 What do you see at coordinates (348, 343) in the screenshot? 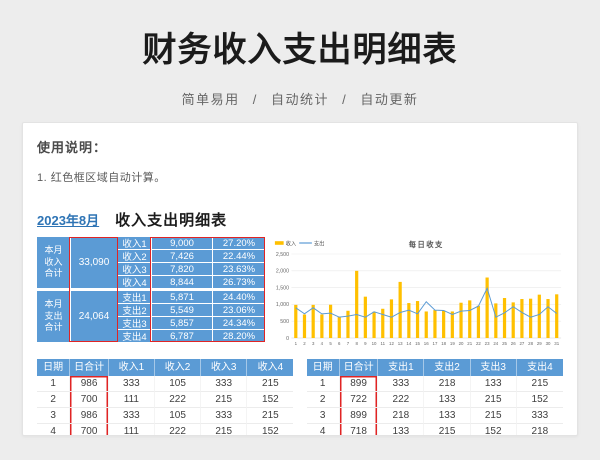
I see `x-axis-tick-label: 7` at bounding box center [348, 343].